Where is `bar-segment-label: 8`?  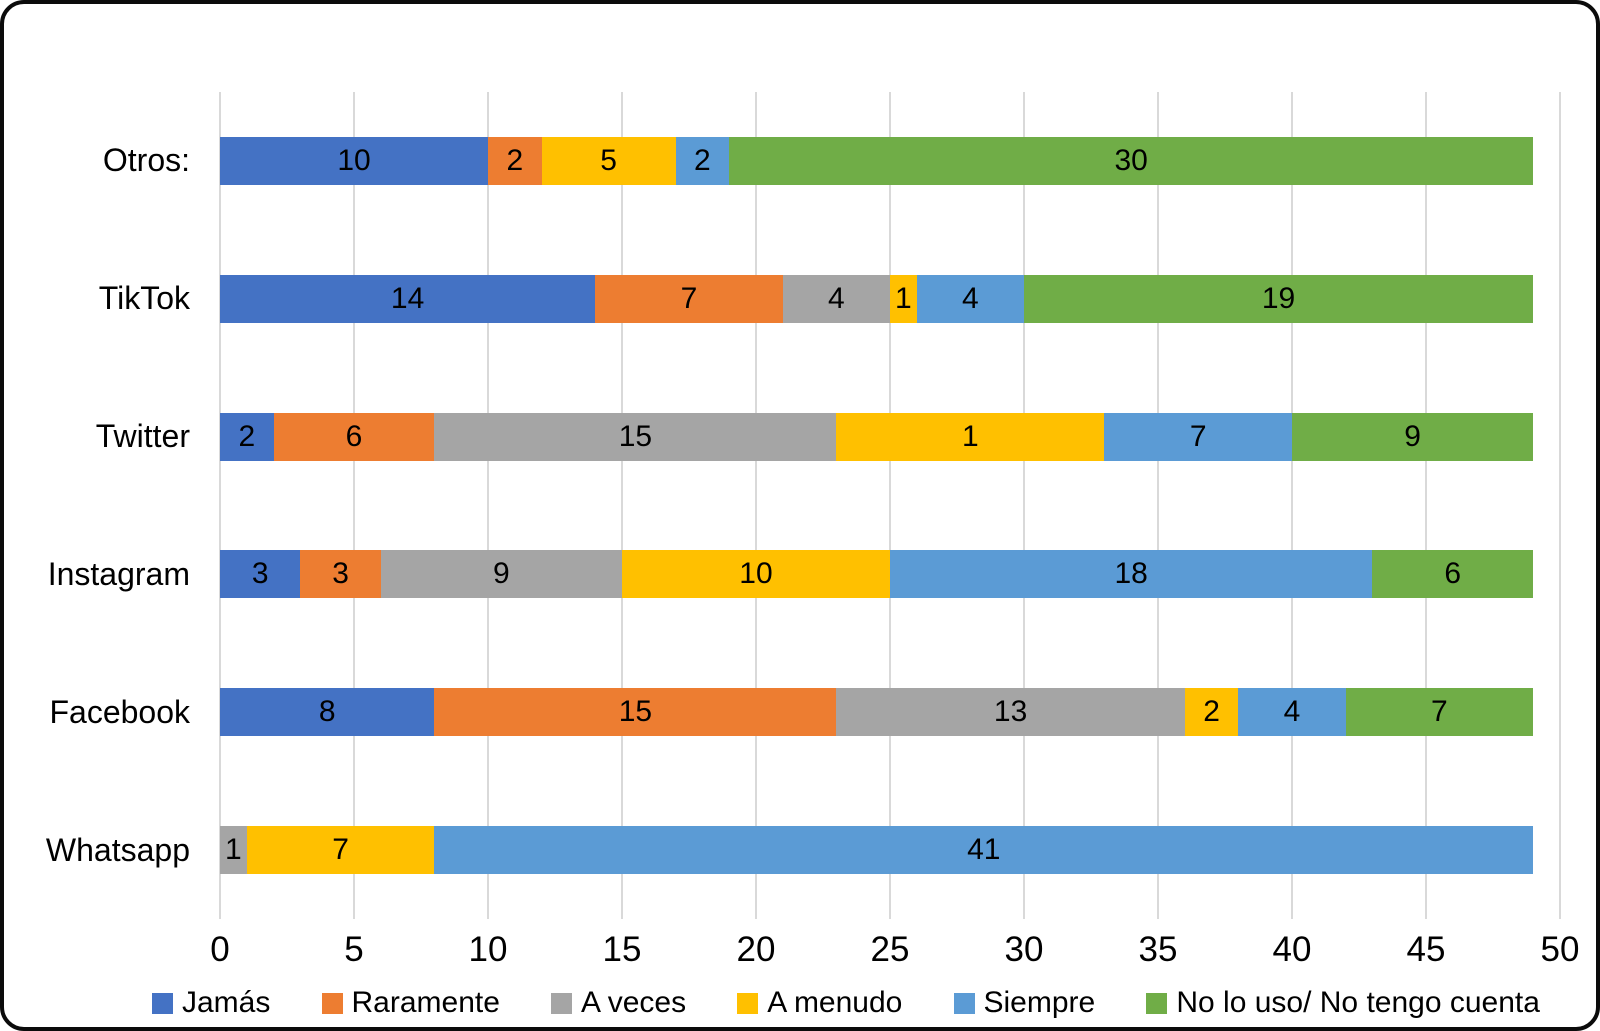 bar-segment-label: 8 is located at coordinates (327, 712).